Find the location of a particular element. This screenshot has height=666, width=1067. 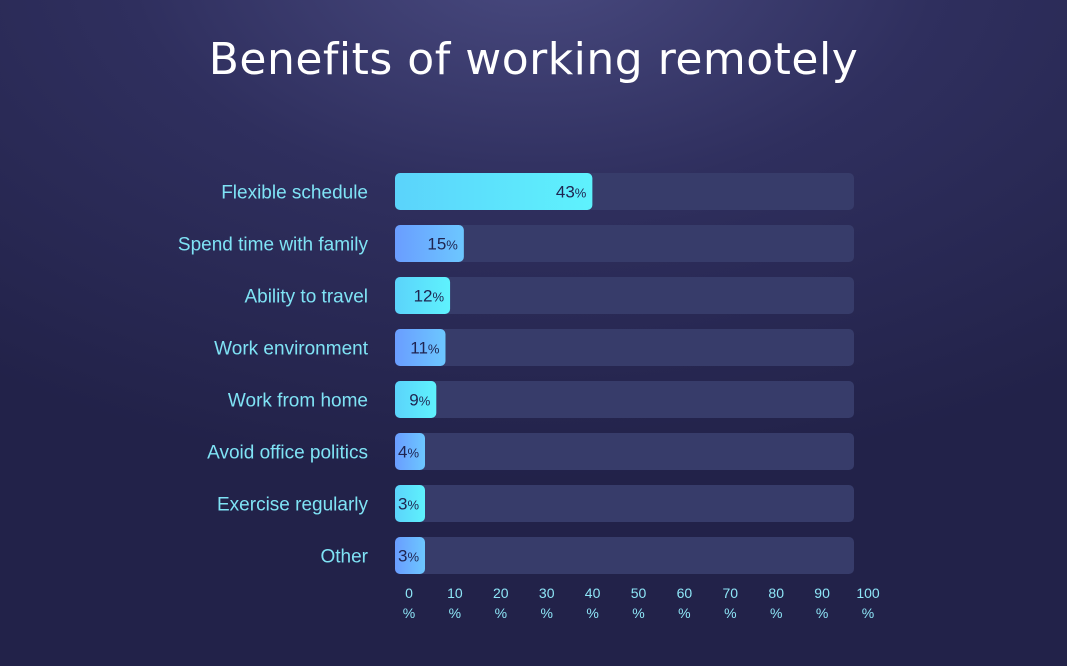

svg-text: 40 is located at coordinates (593, 593).